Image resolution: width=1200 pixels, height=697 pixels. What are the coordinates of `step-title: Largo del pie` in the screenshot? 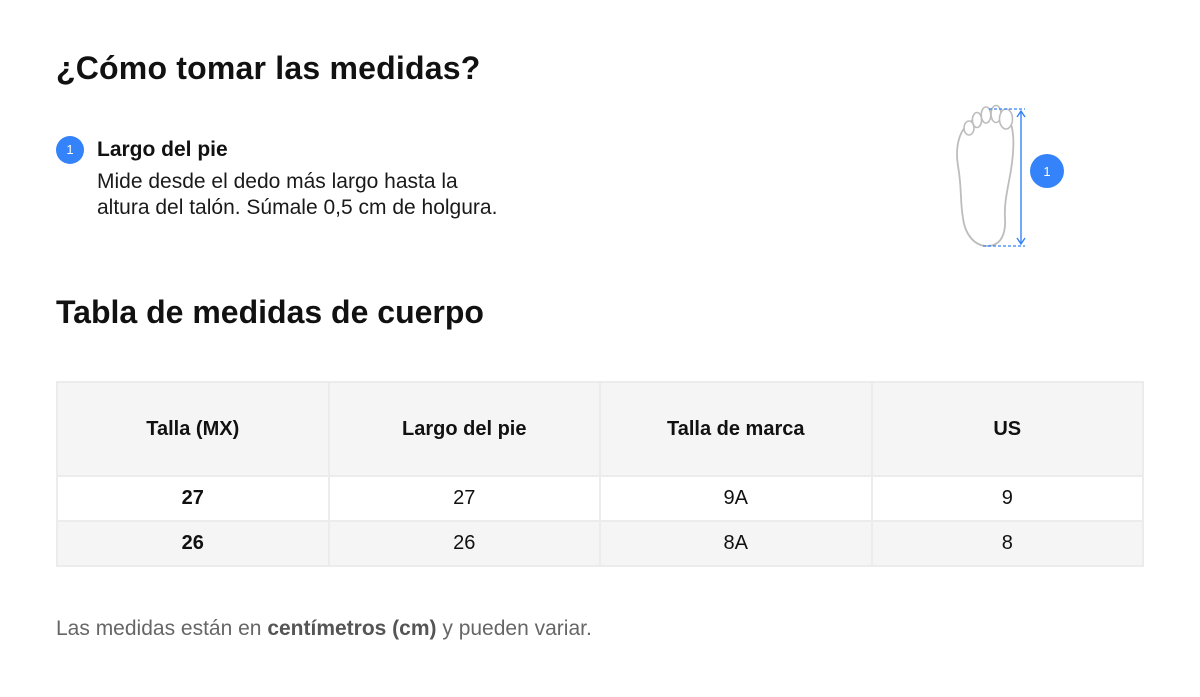 It's located at (162, 149).